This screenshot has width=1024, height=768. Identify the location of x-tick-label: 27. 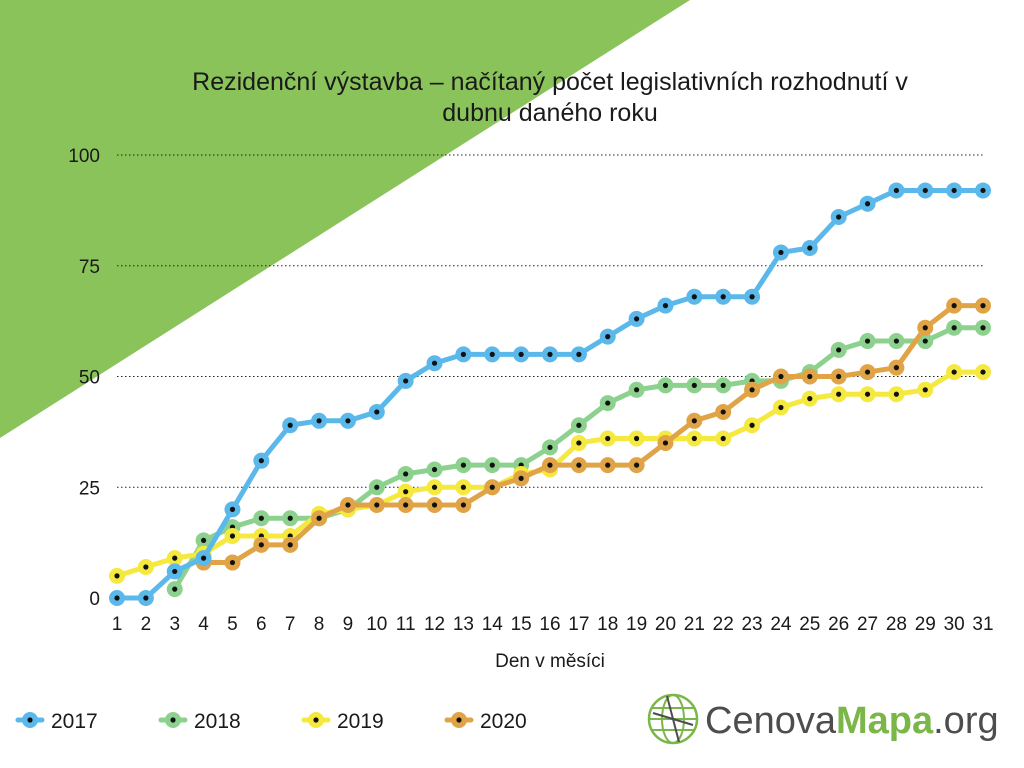
(867, 624).